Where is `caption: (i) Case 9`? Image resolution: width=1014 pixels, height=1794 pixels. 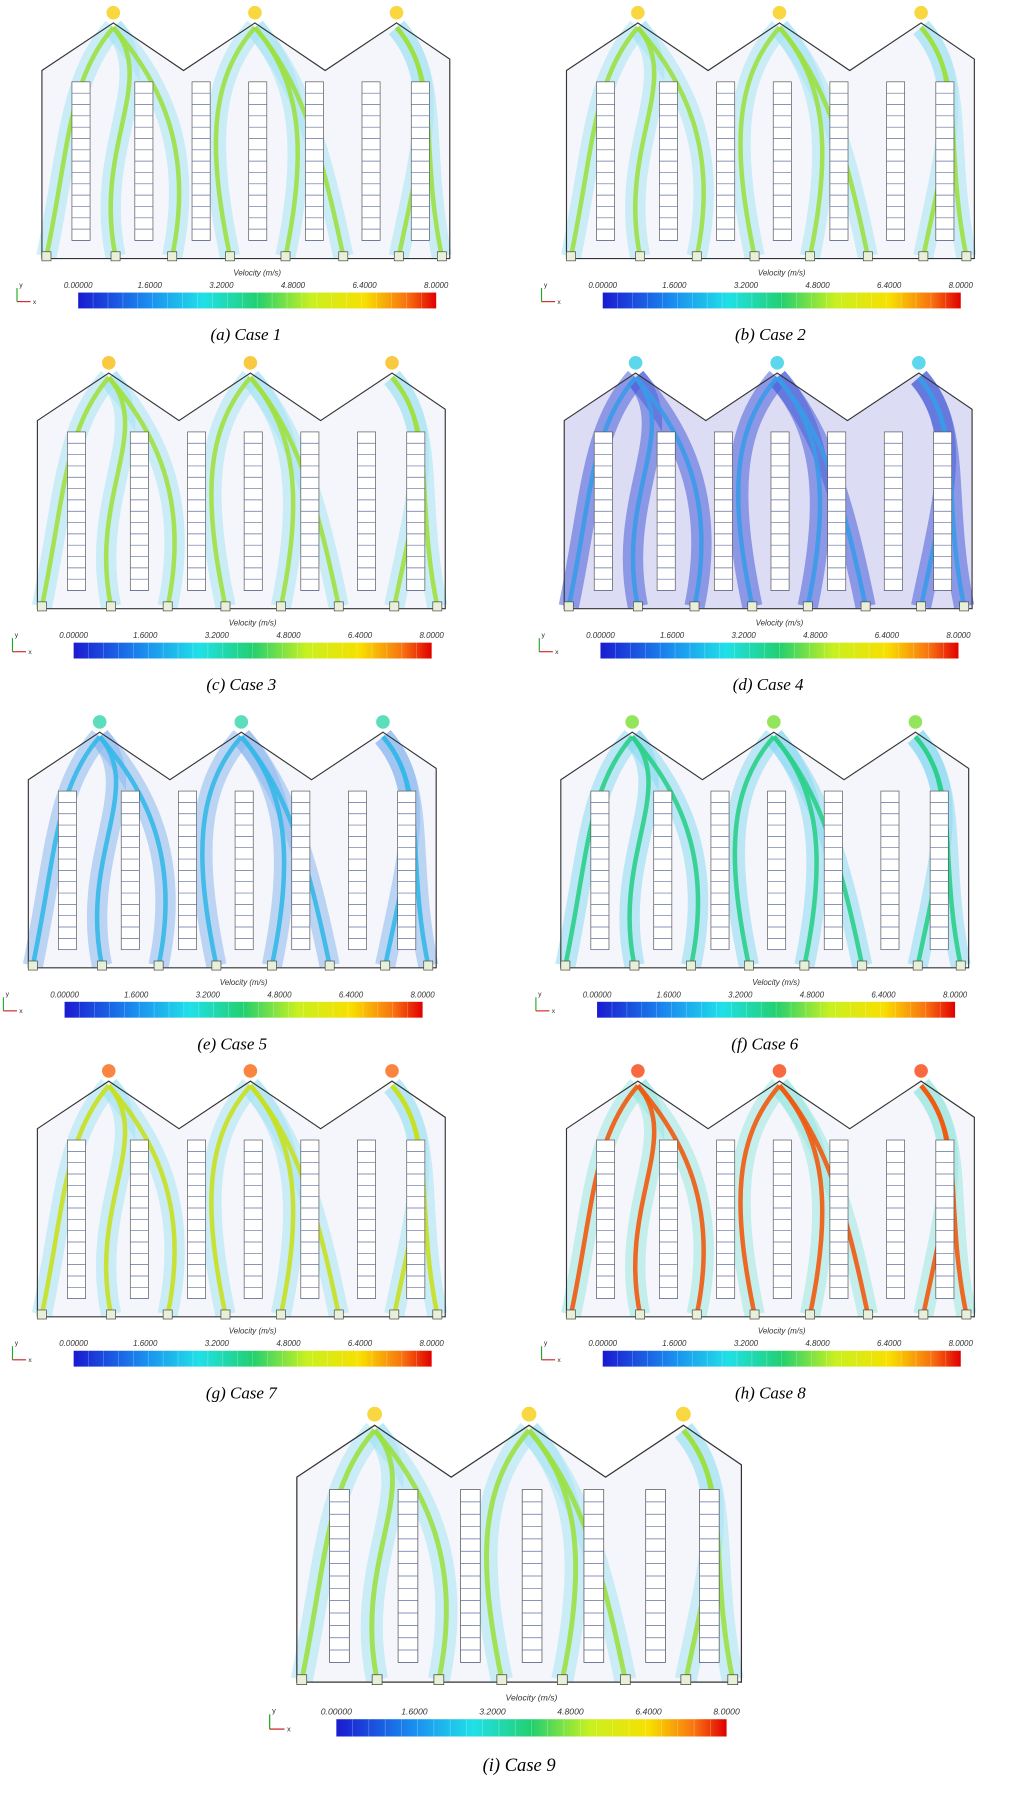 caption: (i) Case 9 is located at coordinates (519, 1765).